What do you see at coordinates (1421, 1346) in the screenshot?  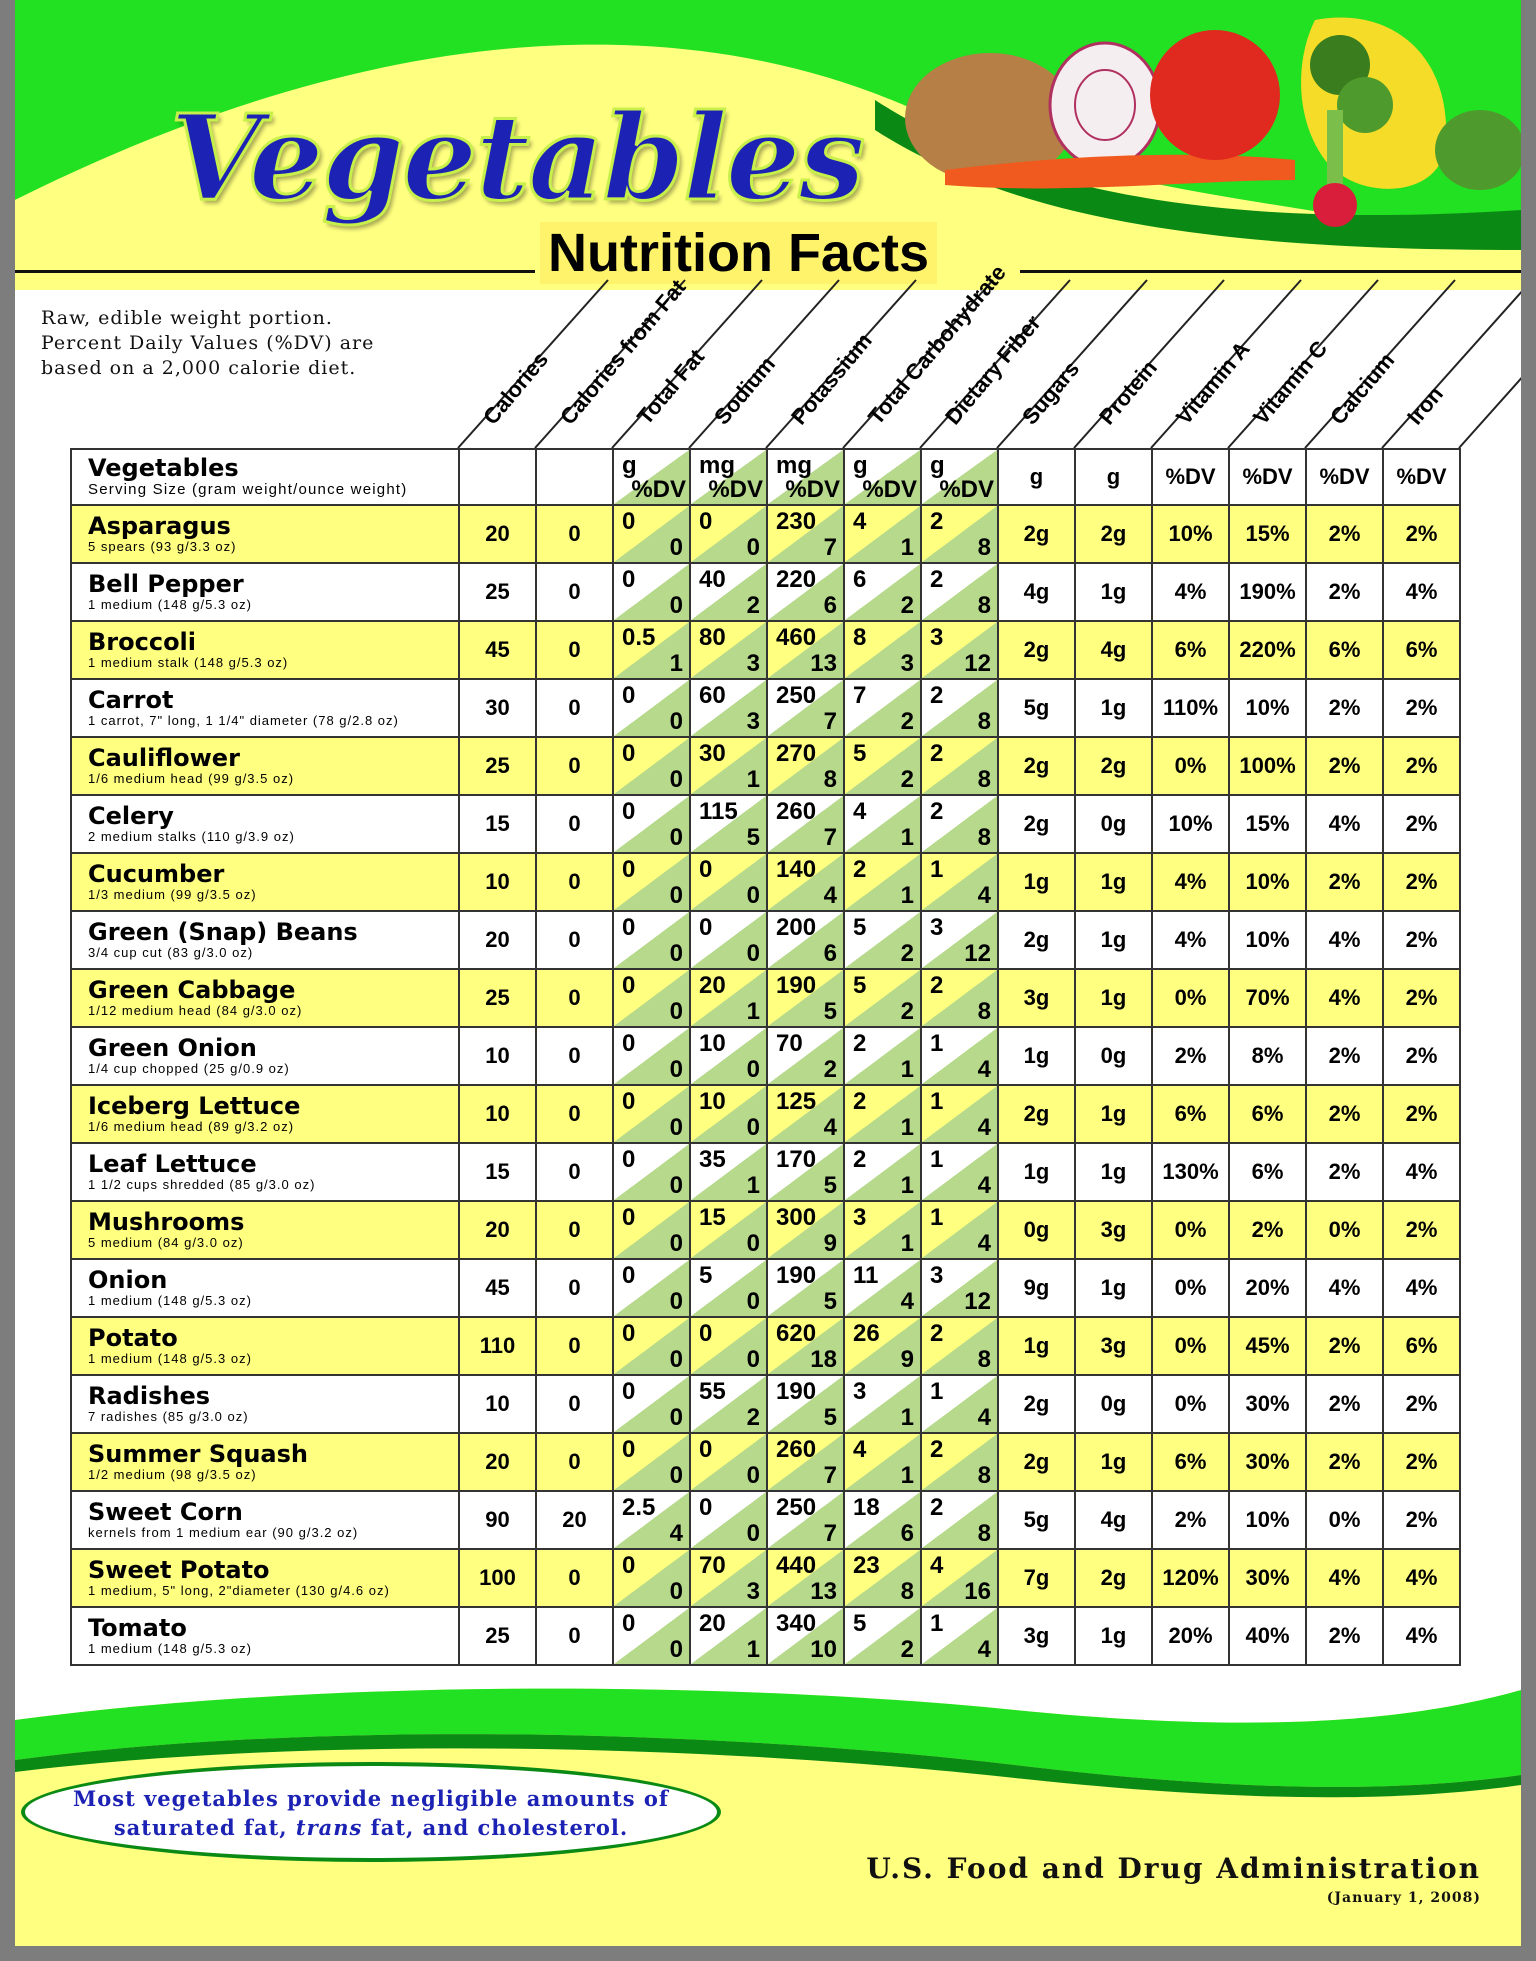 I see `iron-cell: 6%` at bounding box center [1421, 1346].